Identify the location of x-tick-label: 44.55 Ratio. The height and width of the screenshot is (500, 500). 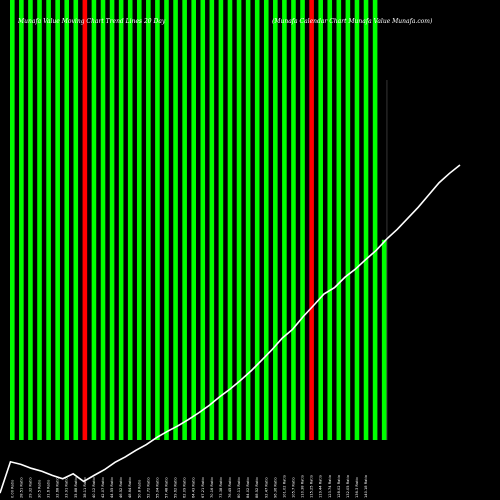
(112, 487).